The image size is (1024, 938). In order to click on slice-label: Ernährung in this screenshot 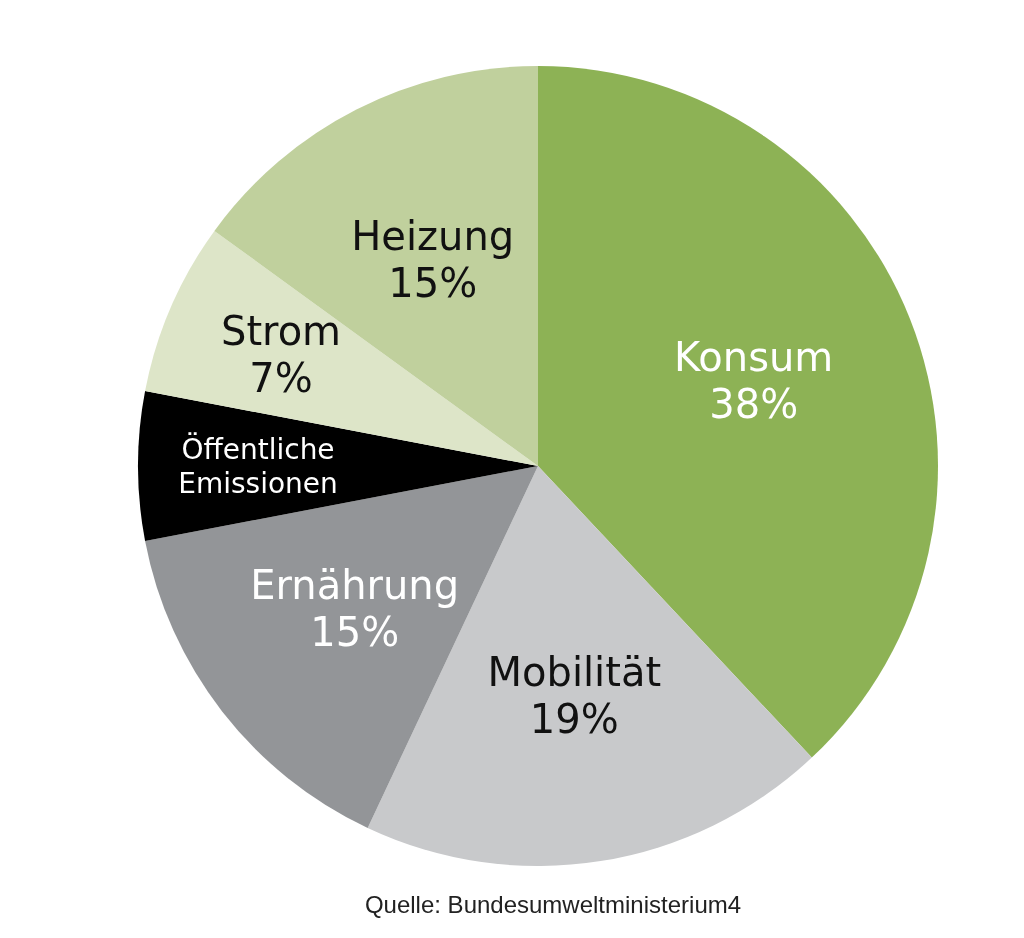, I will do `click(355, 584)`.